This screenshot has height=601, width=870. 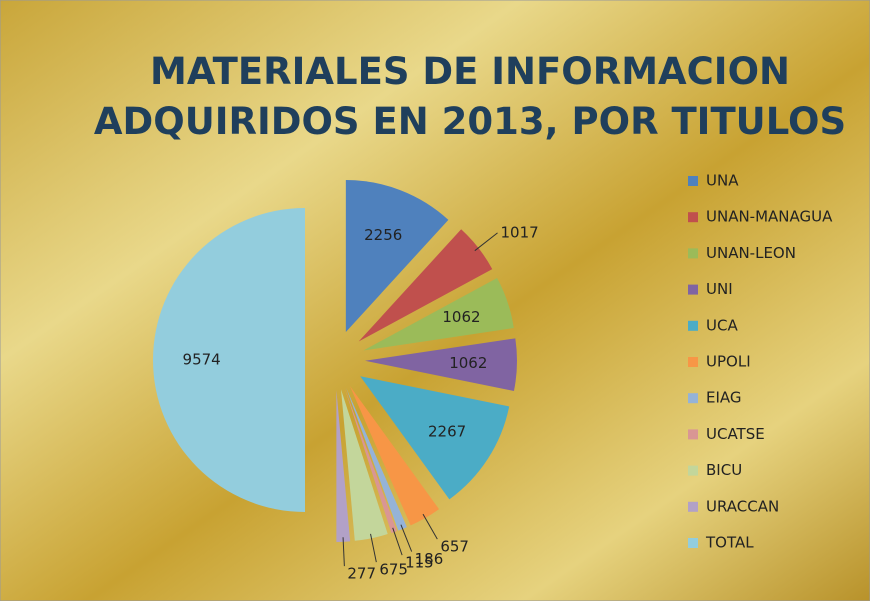 I want to click on data-label: 2256, so click(x=383, y=235).